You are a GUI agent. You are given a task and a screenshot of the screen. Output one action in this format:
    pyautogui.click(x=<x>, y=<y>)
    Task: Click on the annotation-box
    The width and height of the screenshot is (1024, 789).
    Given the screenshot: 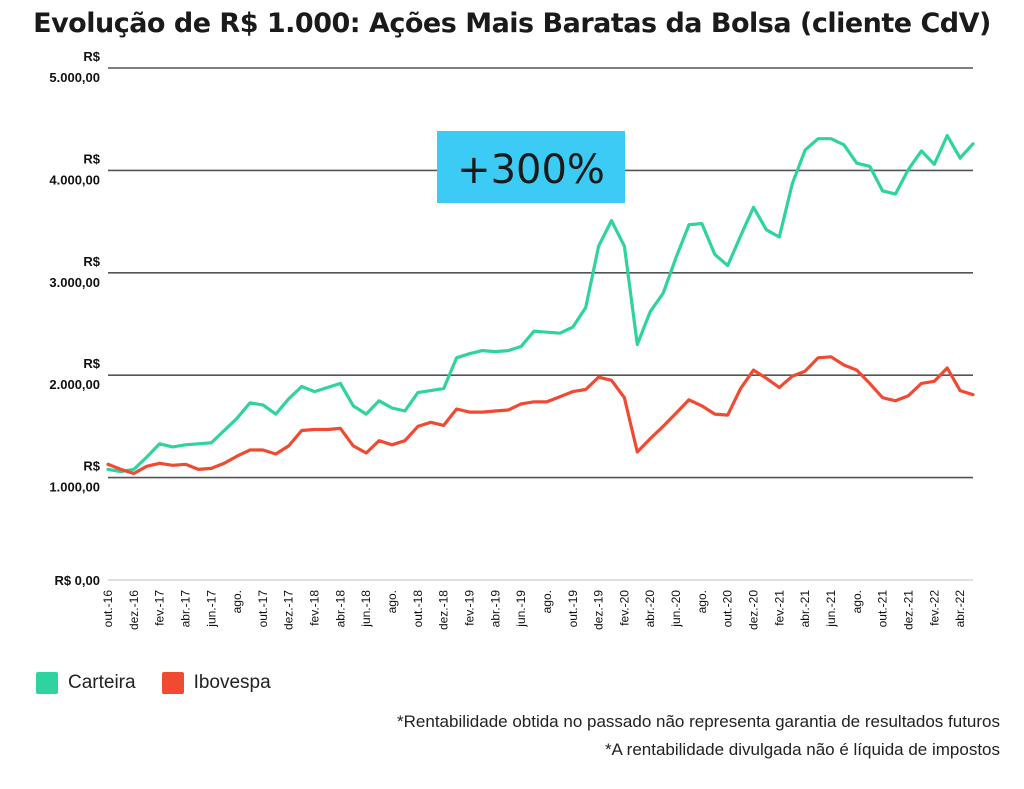 What is the action you would take?
    pyautogui.click(x=531, y=167)
    